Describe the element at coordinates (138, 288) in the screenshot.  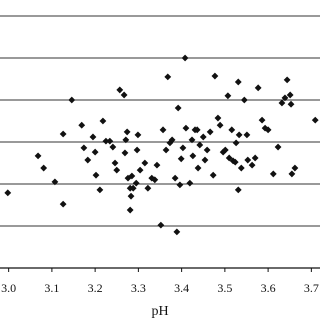
I see `x-tick-label: 3.3` at that location.